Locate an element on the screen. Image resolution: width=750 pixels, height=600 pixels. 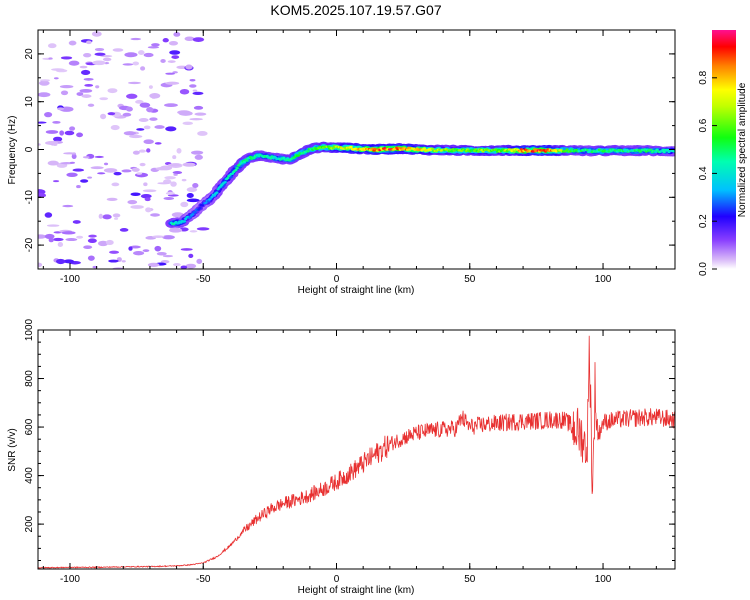
spectrogram-ylabel: Frequency (Hz) is located at coordinates (12, 150).